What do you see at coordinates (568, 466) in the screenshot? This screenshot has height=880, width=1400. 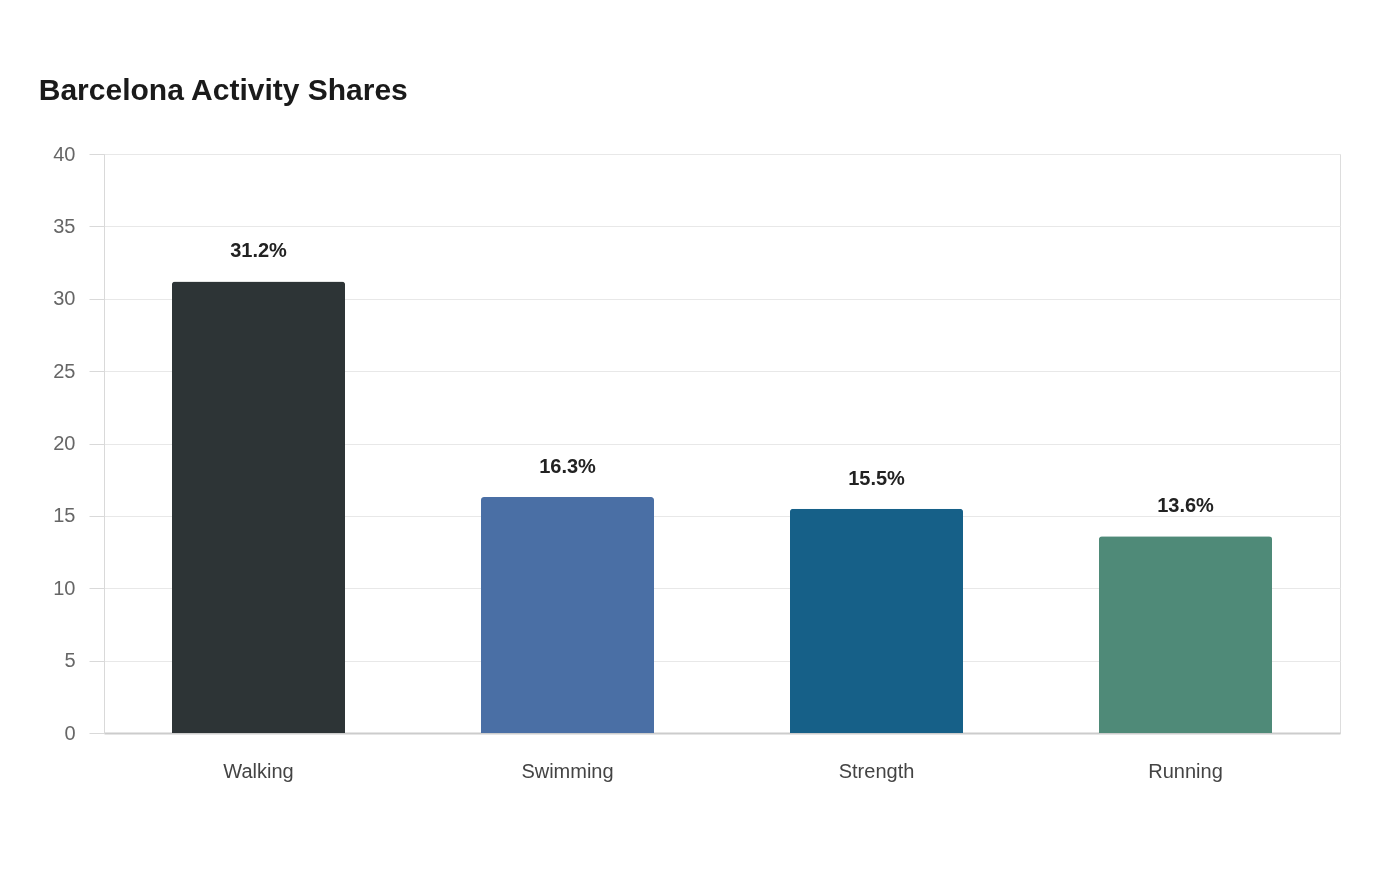 I see `data-label: 16.3%` at bounding box center [568, 466].